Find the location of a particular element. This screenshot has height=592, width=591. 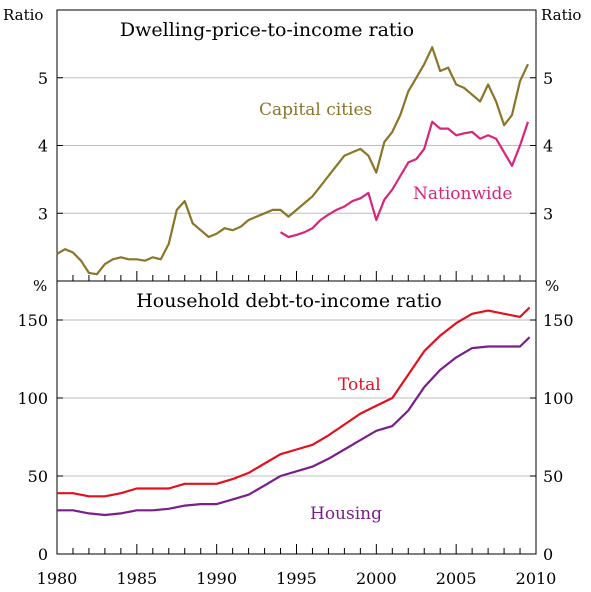

bottom-left-ytick-label: 150 is located at coordinates (32, 320).